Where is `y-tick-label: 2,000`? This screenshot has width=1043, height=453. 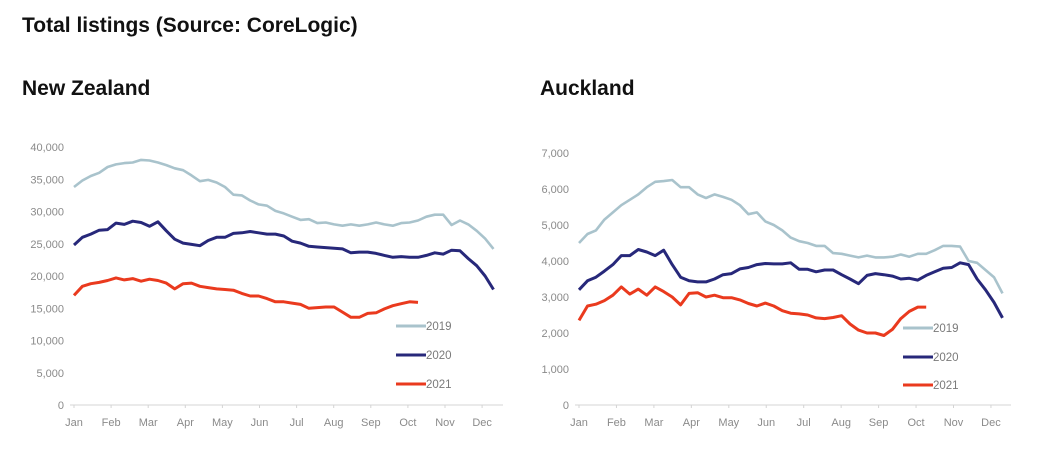
y-tick-label: 2,000 is located at coordinates (555, 334).